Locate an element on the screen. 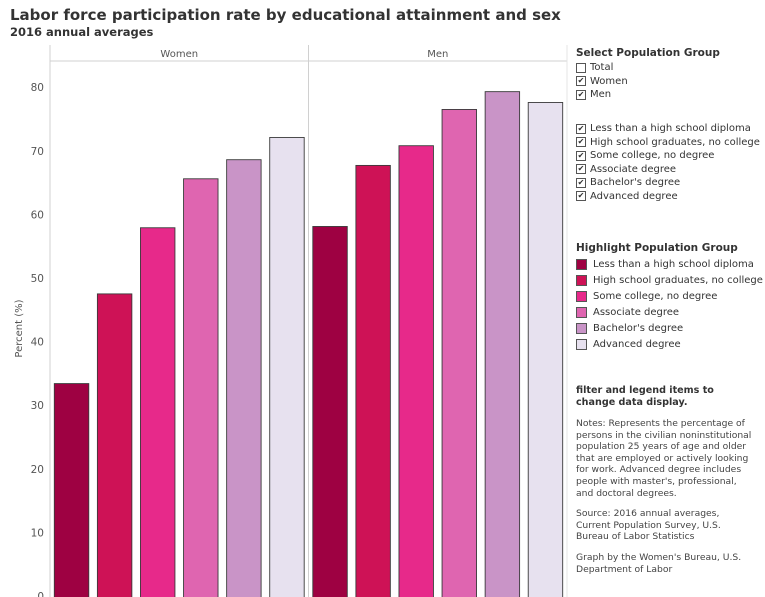  bar-women-advanced-degree is located at coordinates (287, 366).